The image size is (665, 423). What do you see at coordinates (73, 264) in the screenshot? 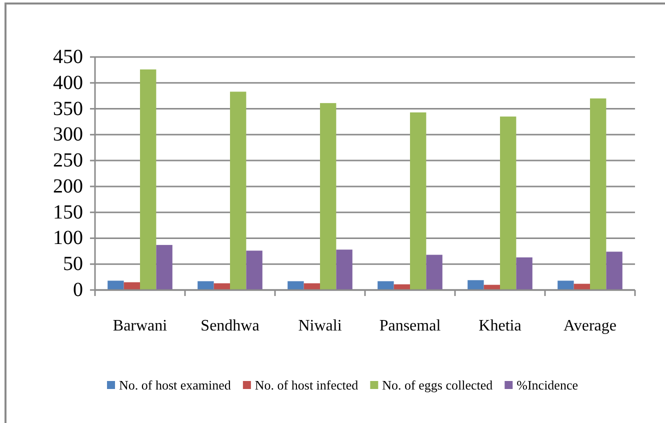
I see `y-tick-label: 50` at bounding box center [73, 264].